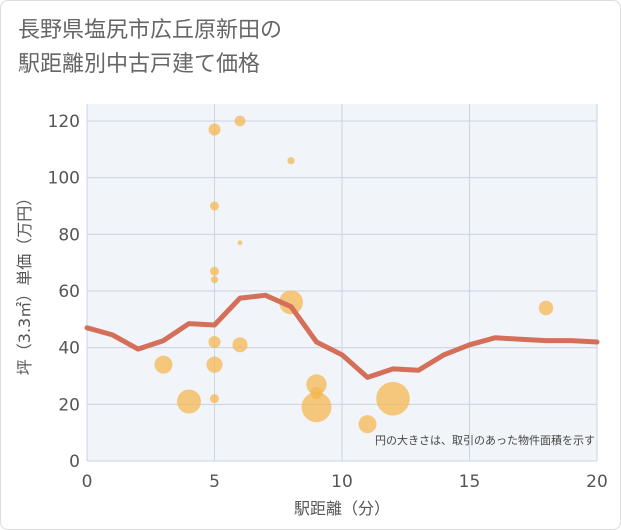  I want to click on y-tick-label: 60, so click(69, 292).